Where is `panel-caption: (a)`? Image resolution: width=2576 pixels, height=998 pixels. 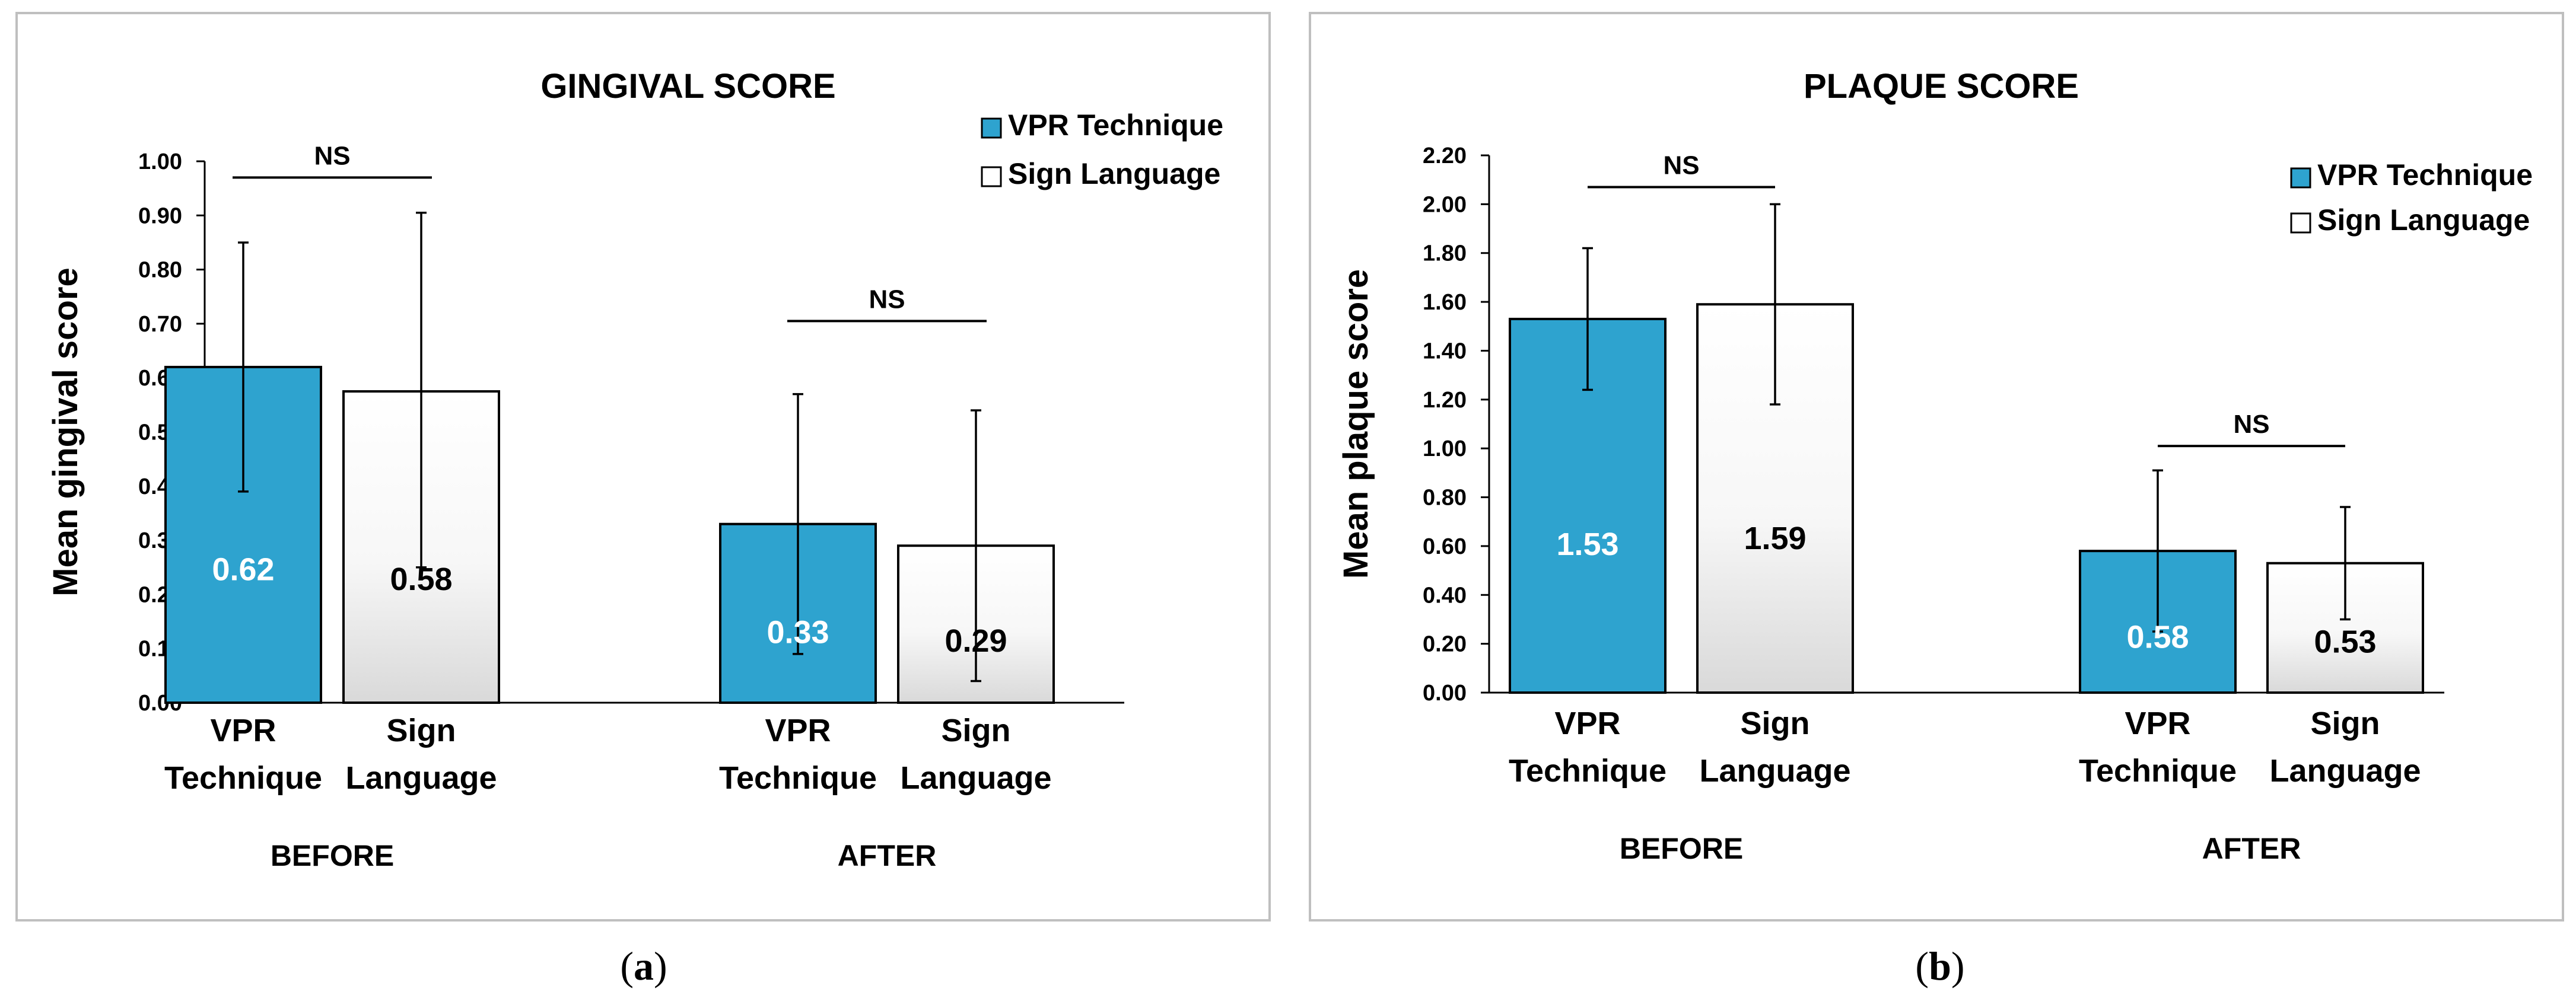 panel-caption: (a) is located at coordinates (643, 966).